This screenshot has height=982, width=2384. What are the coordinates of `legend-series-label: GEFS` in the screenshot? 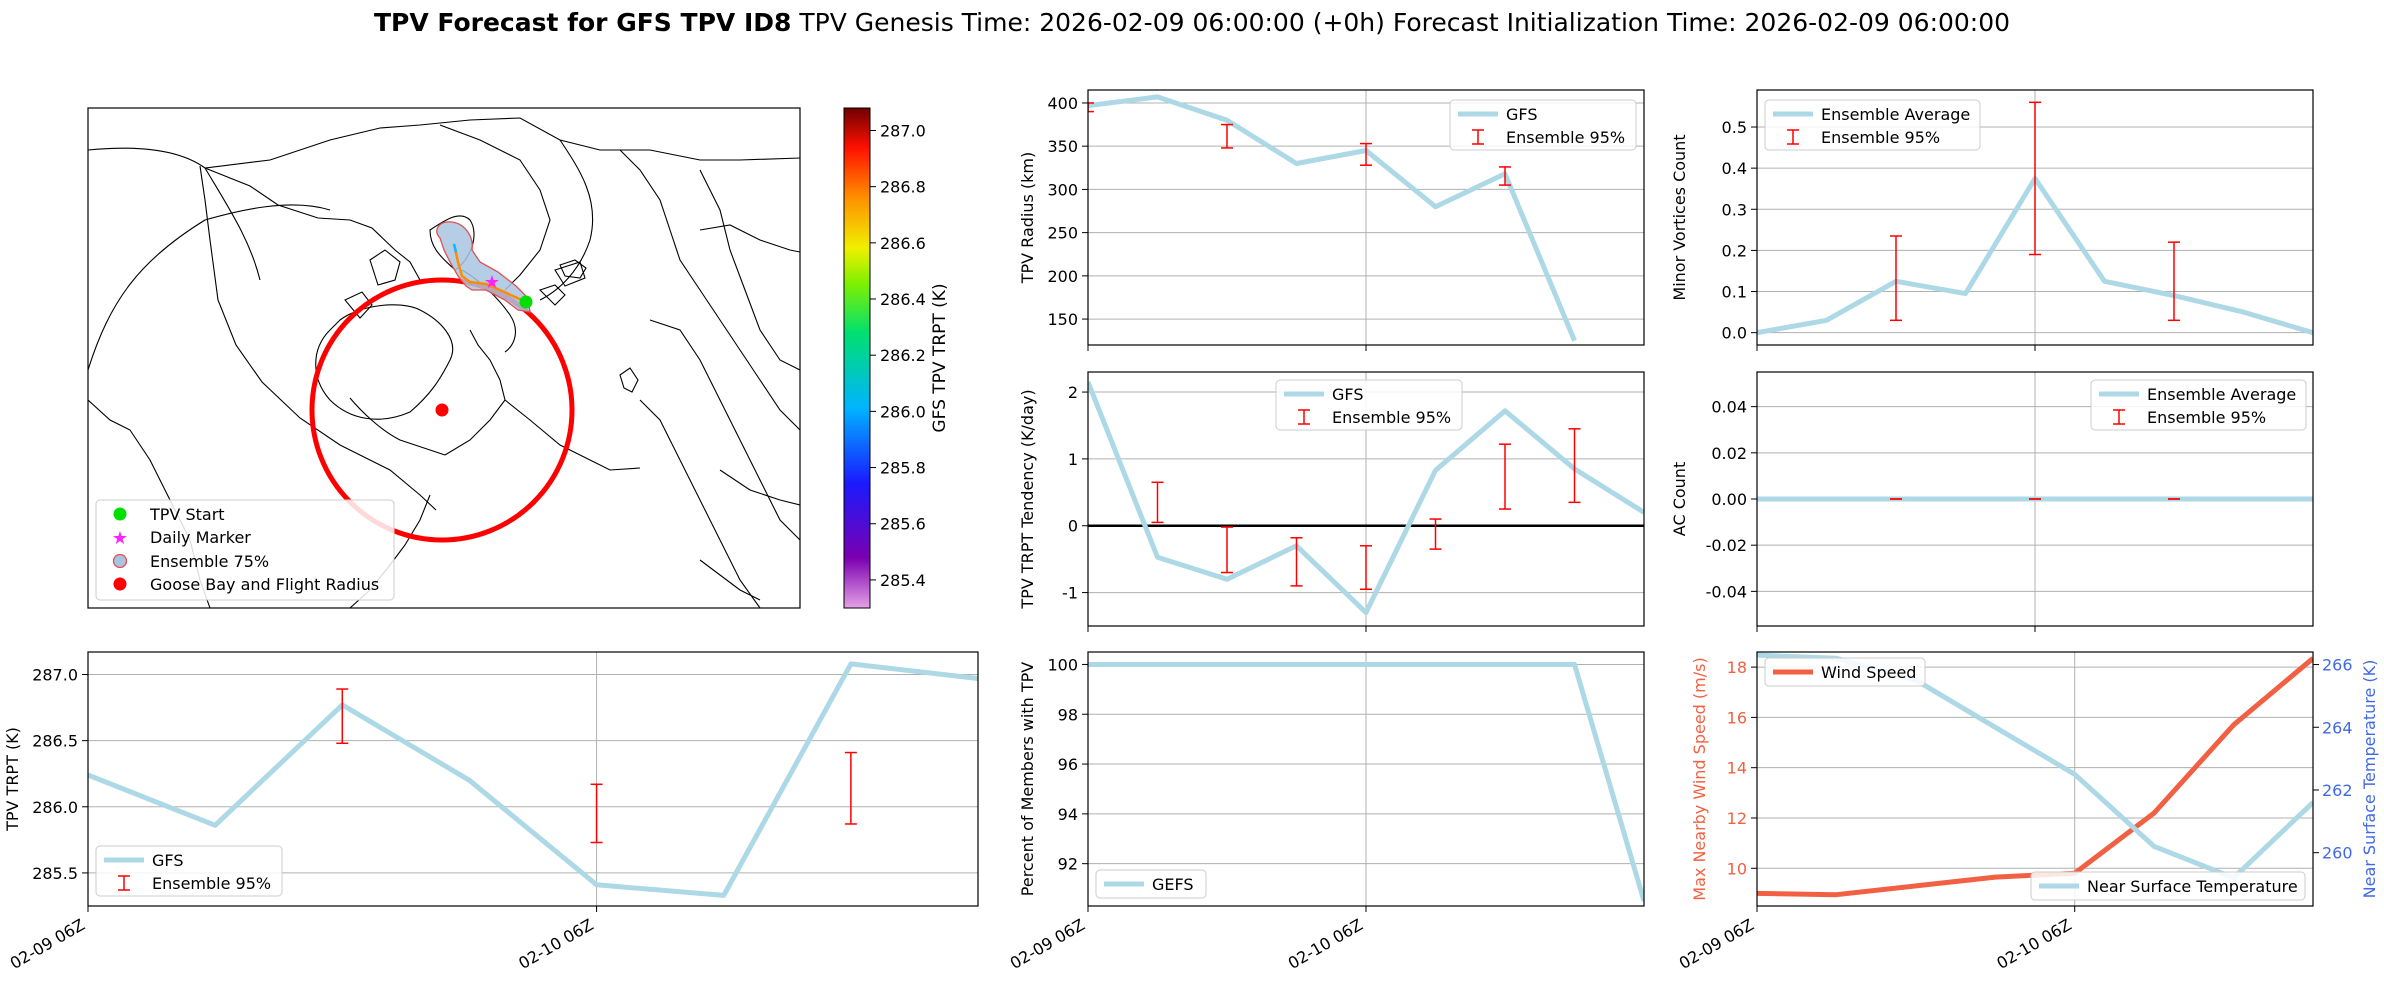 It's located at (1173, 884).